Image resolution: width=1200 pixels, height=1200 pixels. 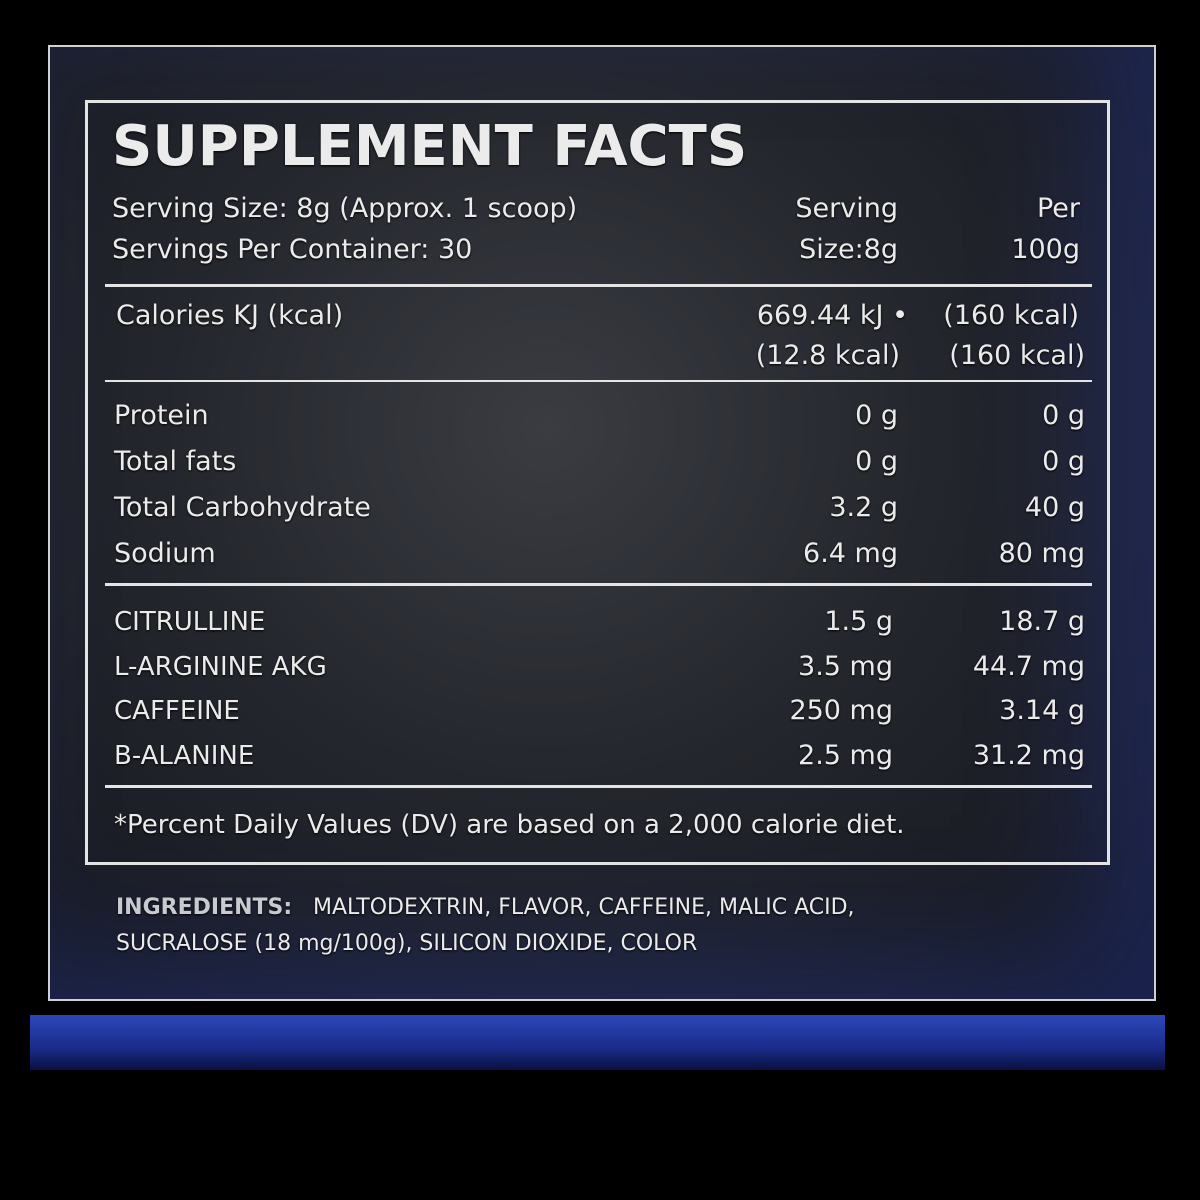 What do you see at coordinates (204, 907) in the screenshot?
I see `ingredients-label: INGREDIENTS:` at bounding box center [204, 907].